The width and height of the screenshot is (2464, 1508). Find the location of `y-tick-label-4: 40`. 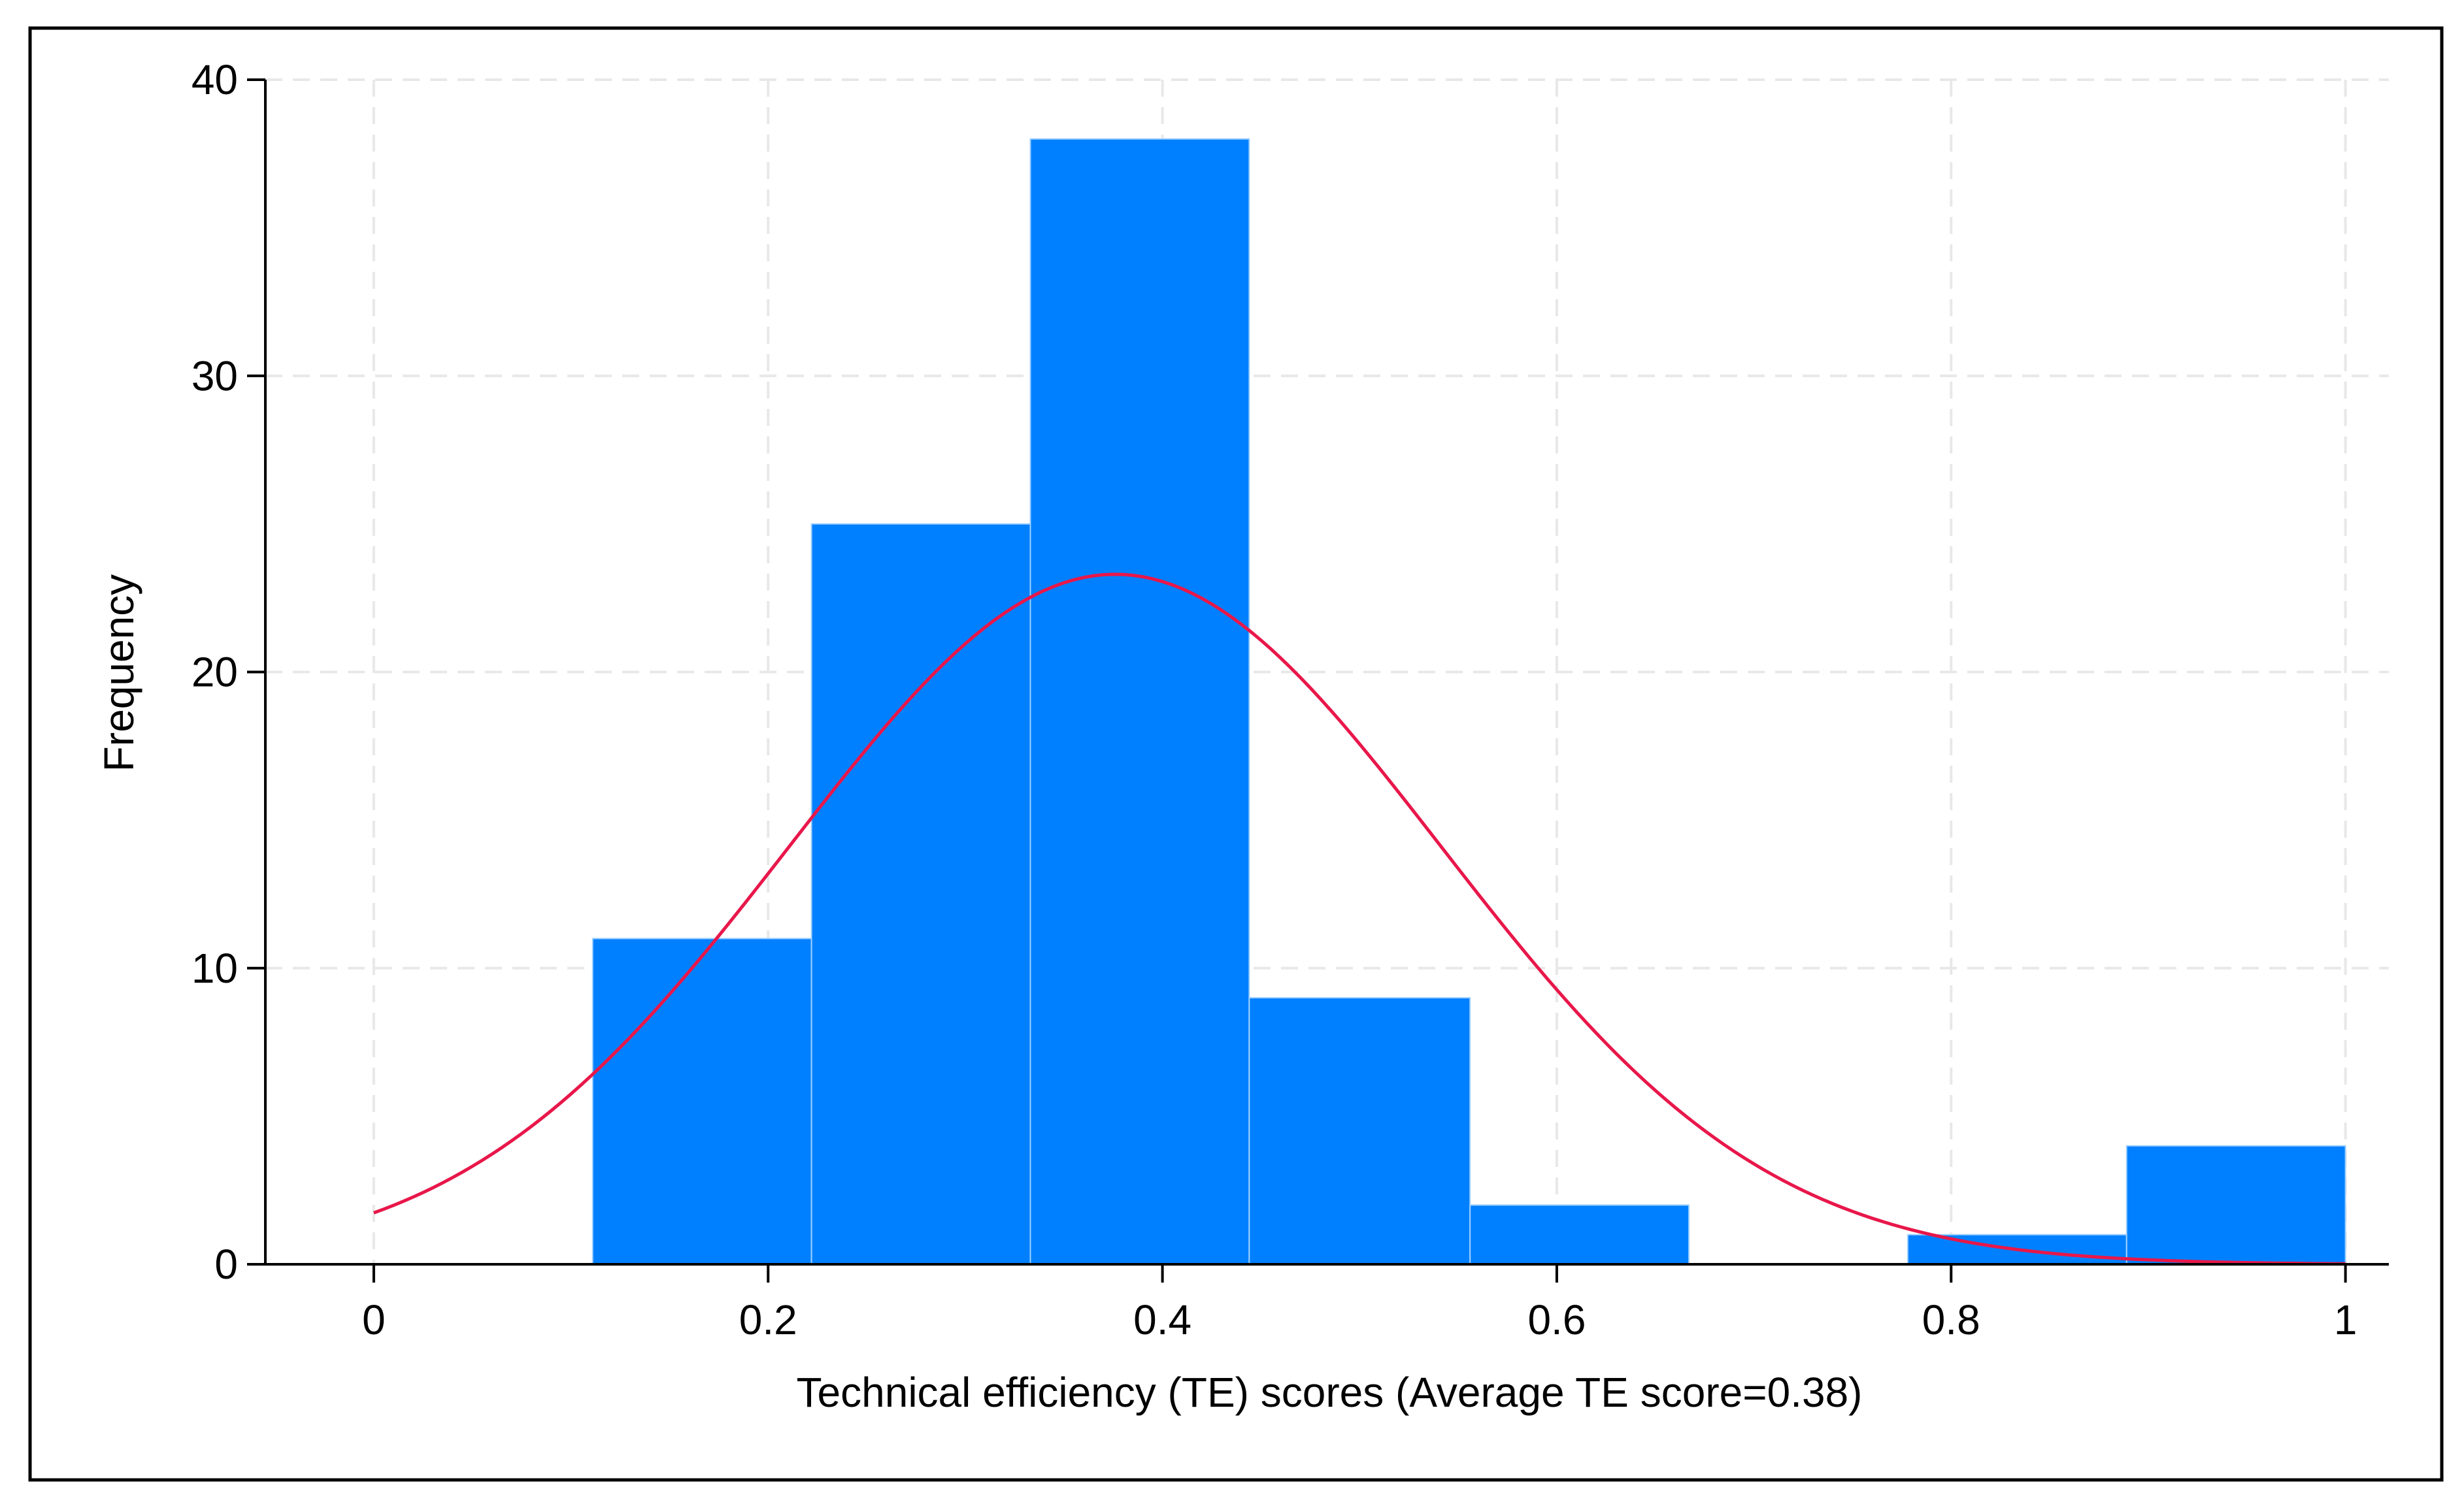

y-tick-label-4: 40 is located at coordinates (214, 79).